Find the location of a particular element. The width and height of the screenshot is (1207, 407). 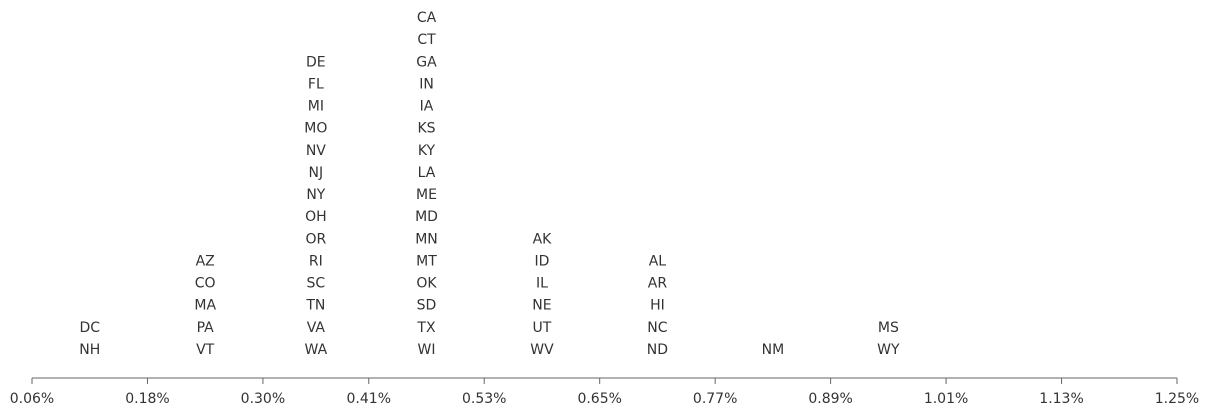

x-tick-label: 1.01% is located at coordinates (946, 399).